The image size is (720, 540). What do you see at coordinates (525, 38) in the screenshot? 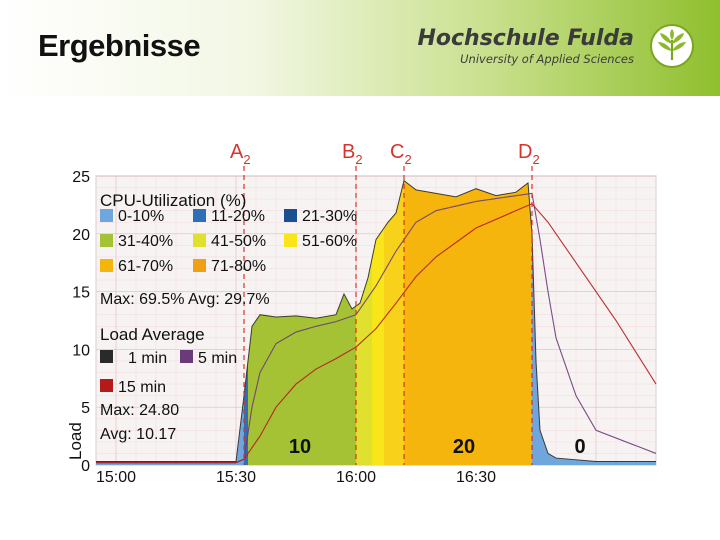
I see `brand-name: Hochschule Fulda` at bounding box center [525, 38].